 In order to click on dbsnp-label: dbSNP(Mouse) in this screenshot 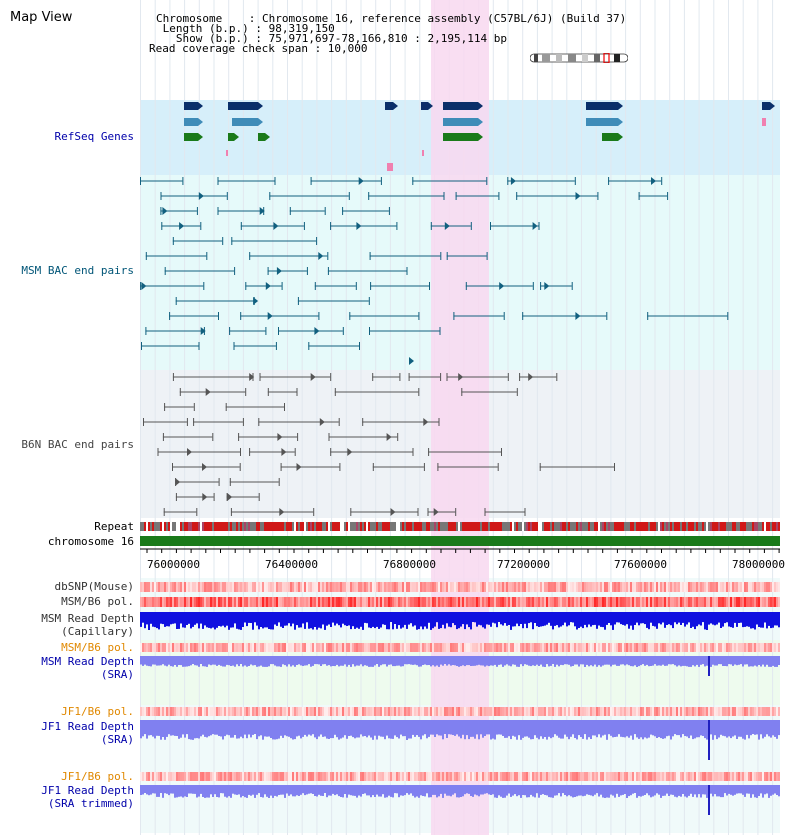, I will do `click(94, 586)`.